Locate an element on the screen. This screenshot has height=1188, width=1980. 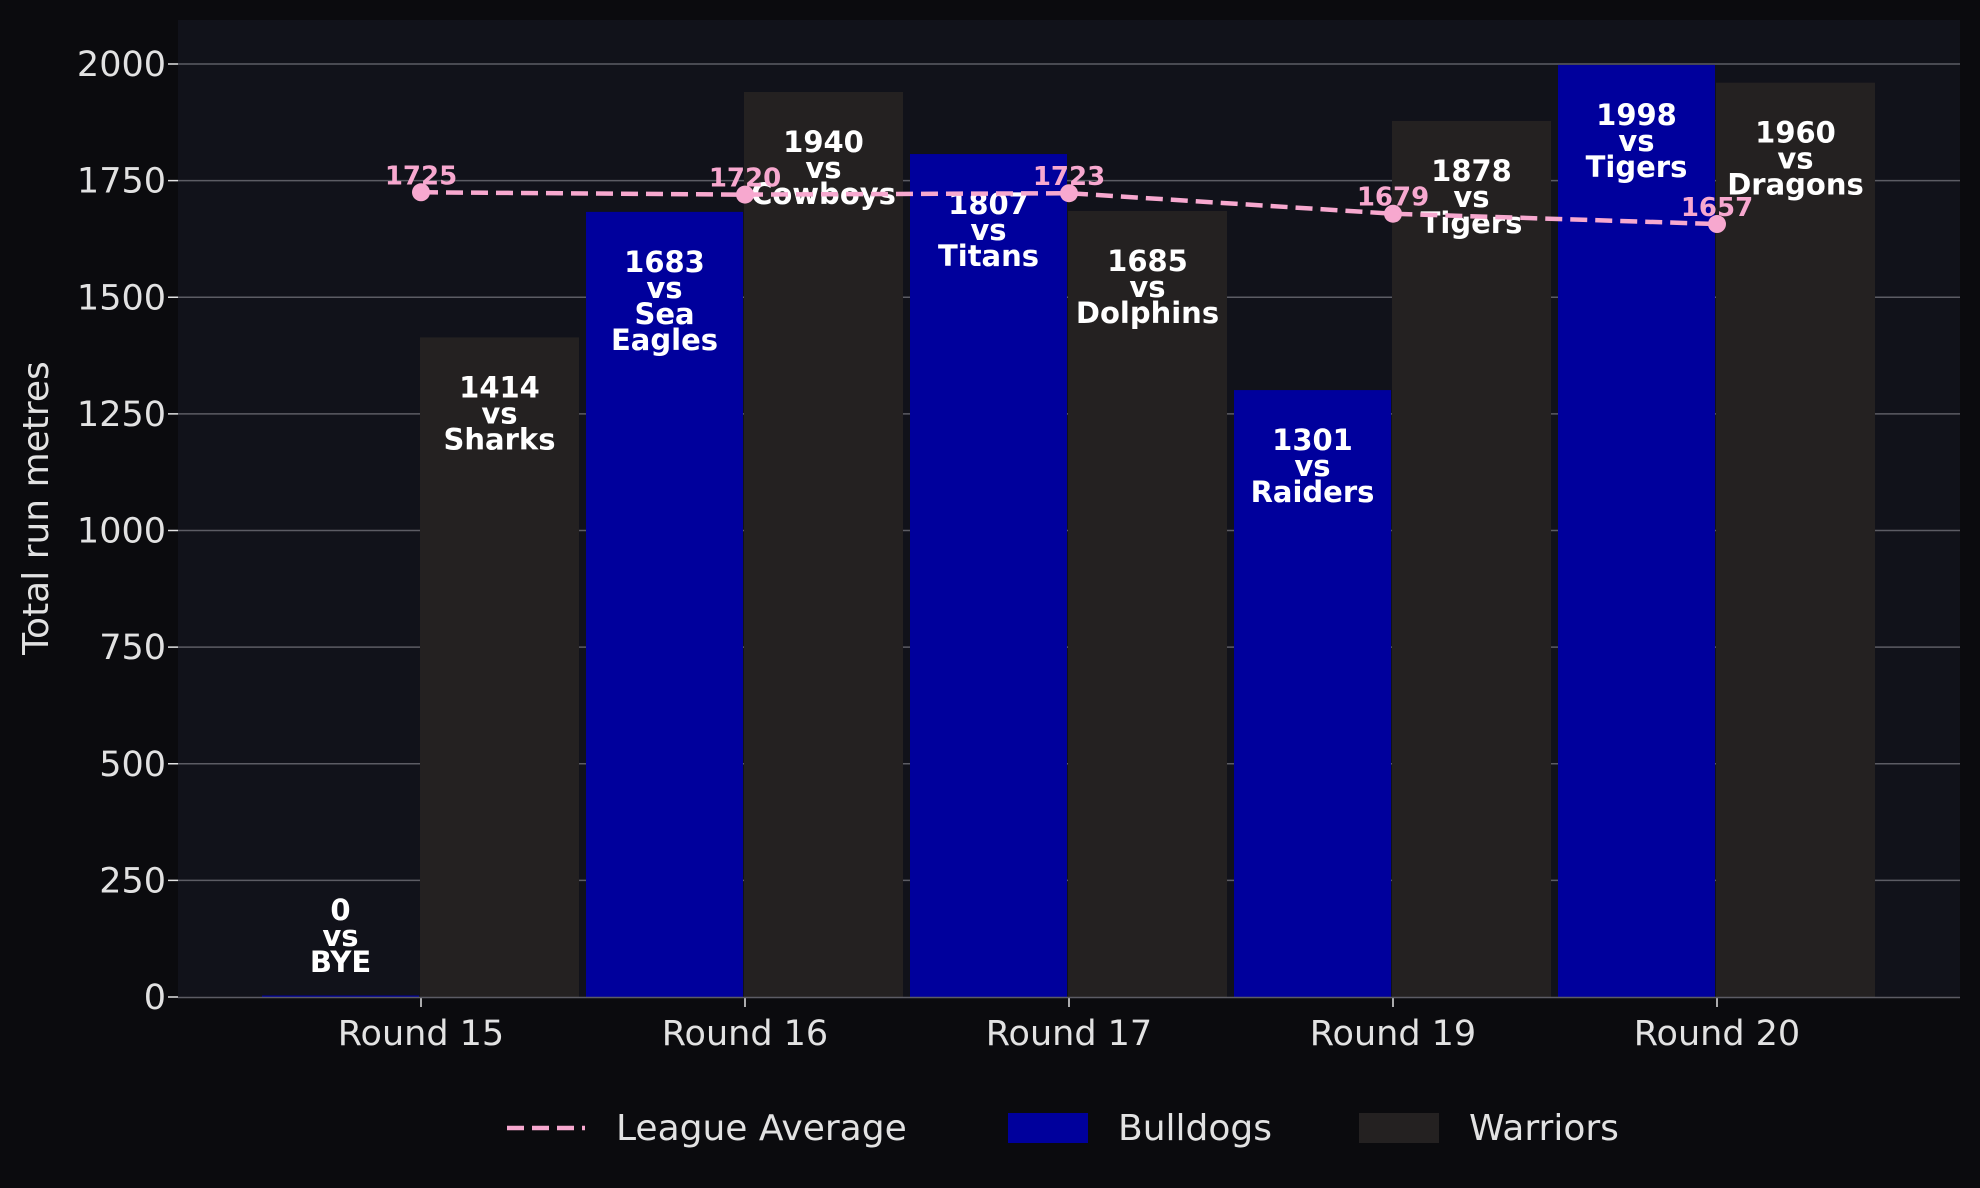
league-average-line-path is located at coordinates (1069, 208).